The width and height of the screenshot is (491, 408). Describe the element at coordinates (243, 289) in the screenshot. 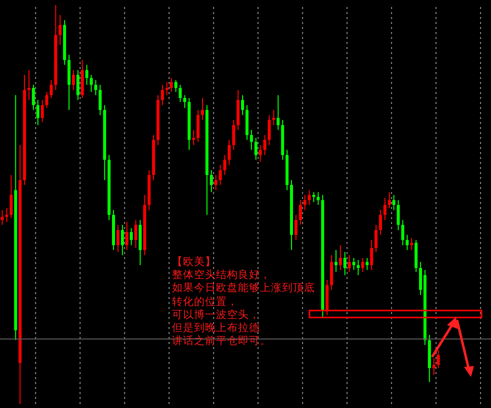

I see `annotation: 如果今日欧盘能够上涨到顶底` at that location.